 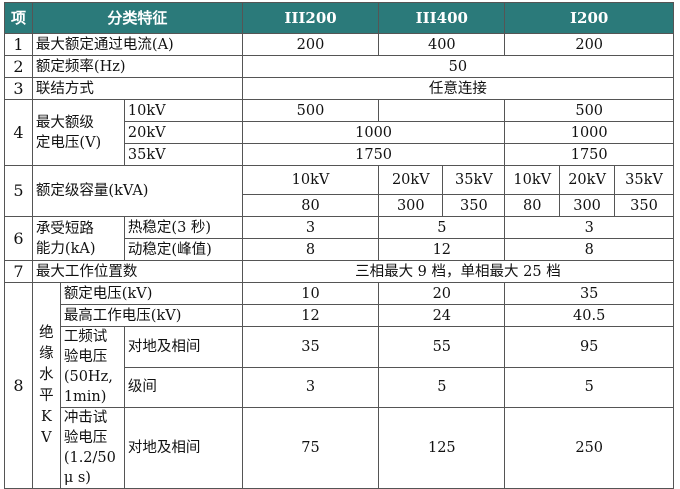 What do you see at coordinates (88, 387) in the screenshot?
I see `row-label-line: (50Hz, 1min)` at bounding box center [88, 387].